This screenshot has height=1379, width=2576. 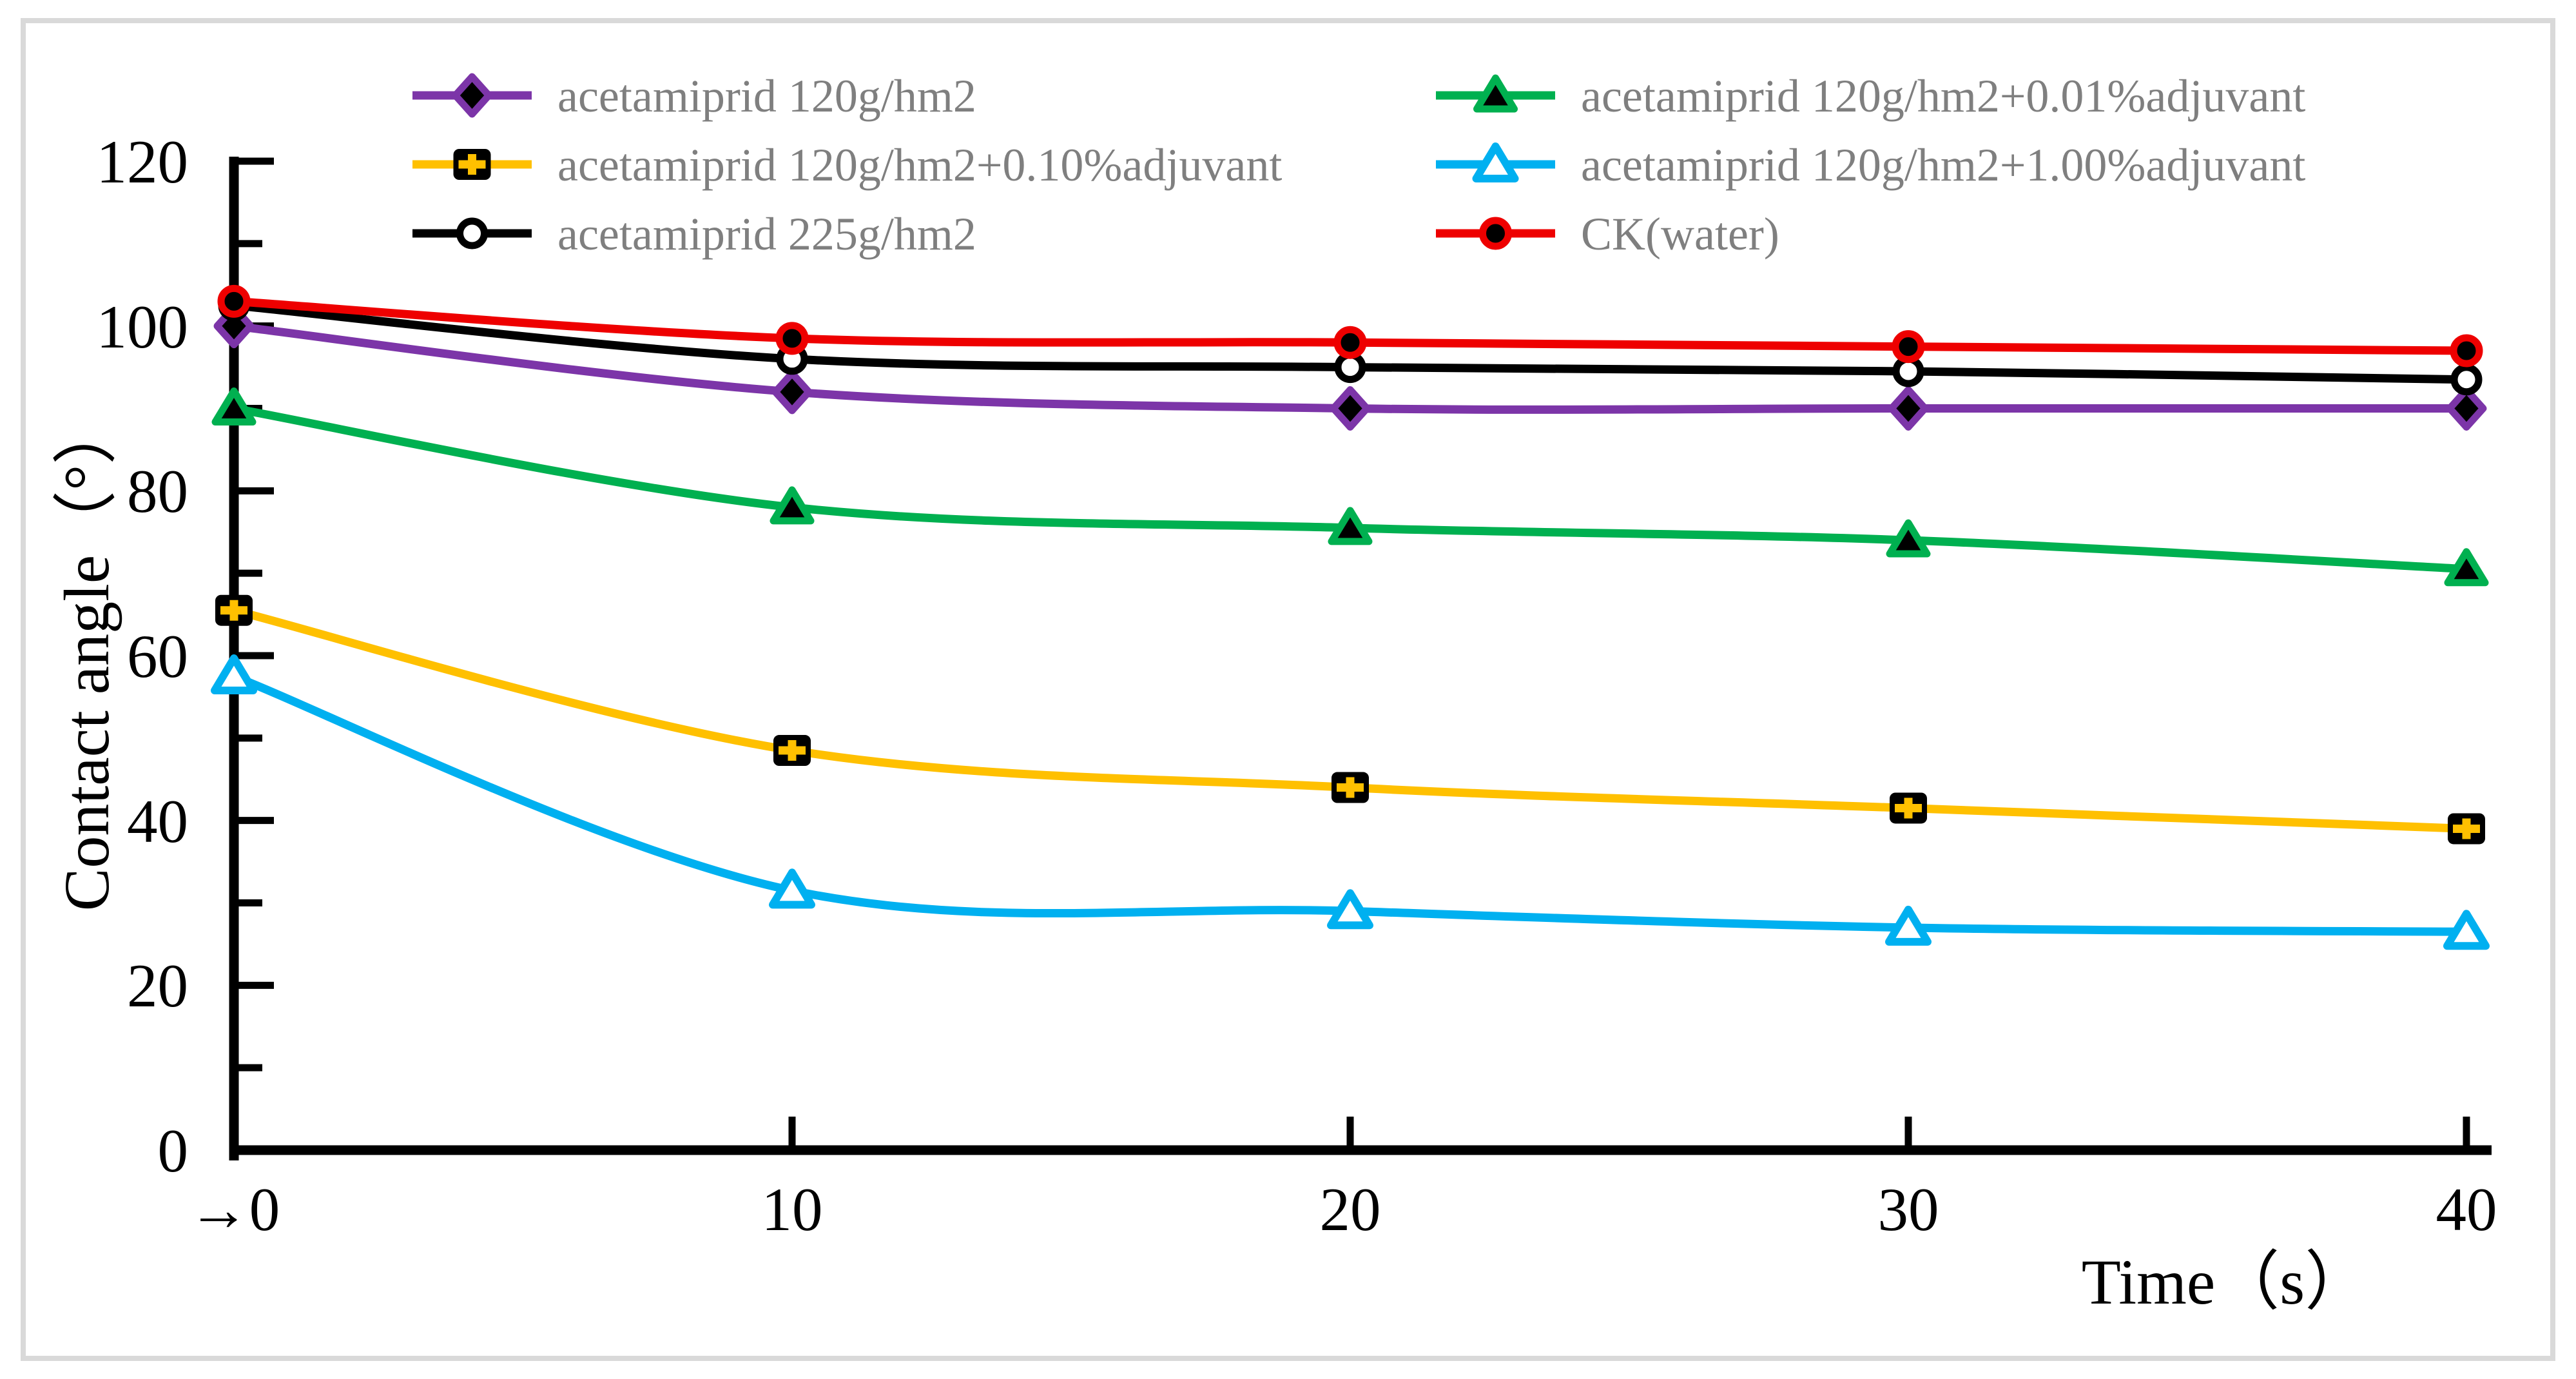 What do you see at coordinates (143, 327) in the screenshot?
I see `y-tick-label-100: 100` at bounding box center [143, 327].